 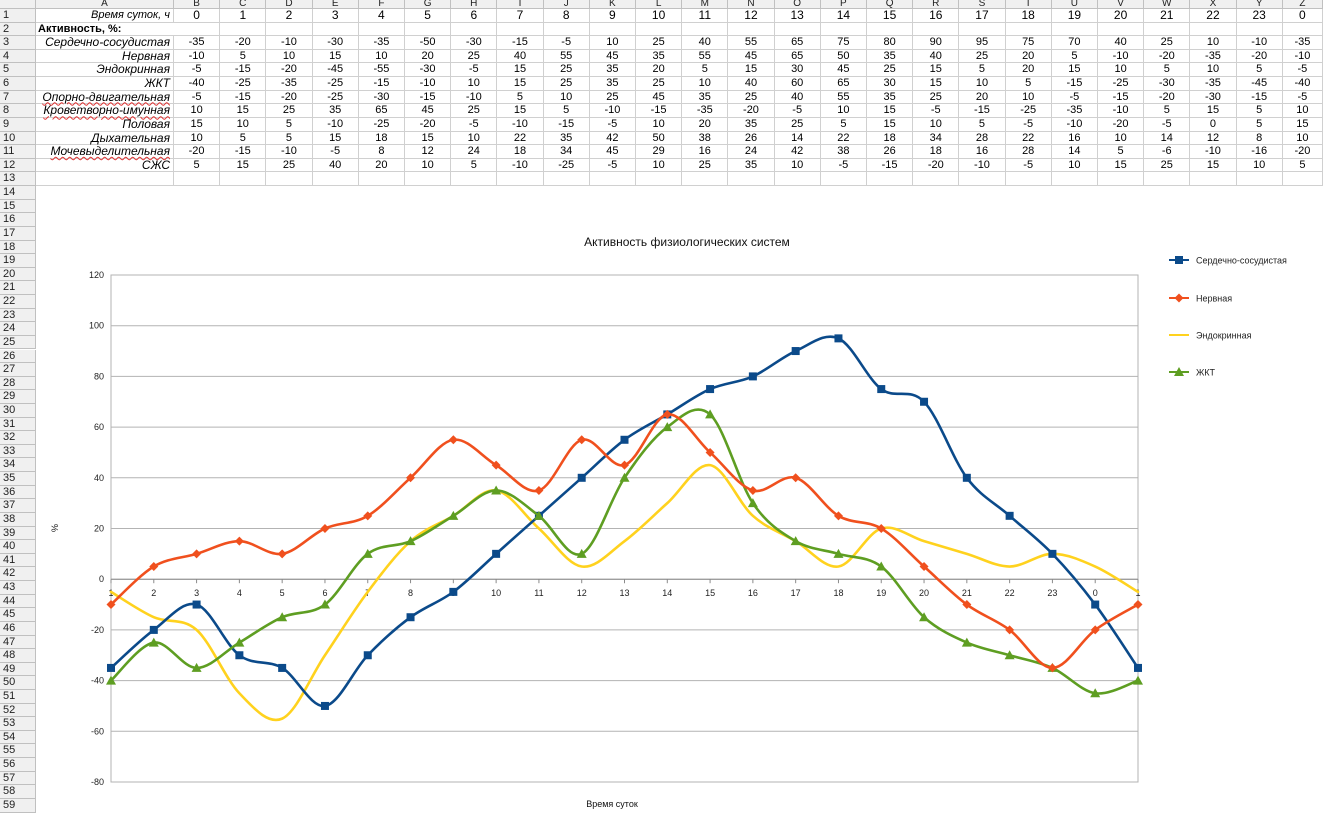 What do you see at coordinates (18, 342) in the screenshot?
I see `row-header-25: 25` at bounding box center [18, 342].